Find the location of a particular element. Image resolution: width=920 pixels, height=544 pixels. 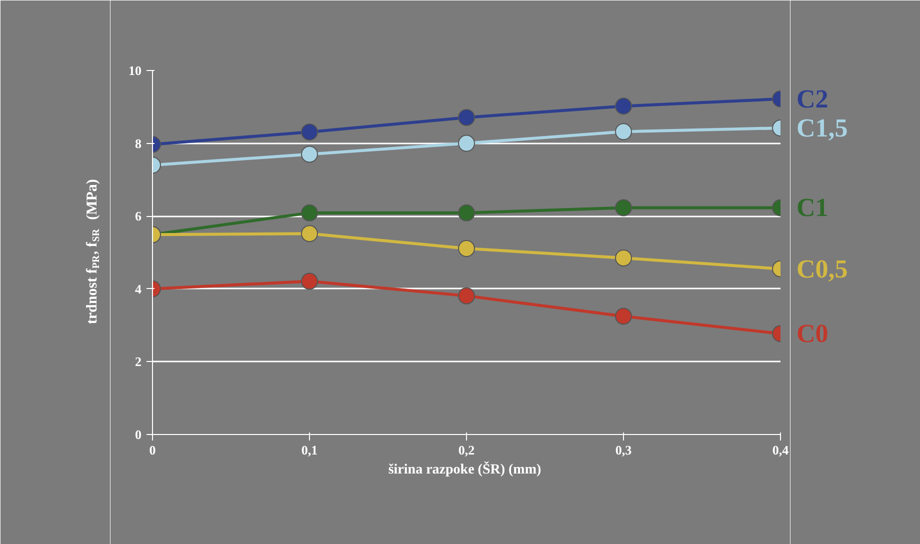

x-tick-label: 0,4 is located at coordinates (781, 450).